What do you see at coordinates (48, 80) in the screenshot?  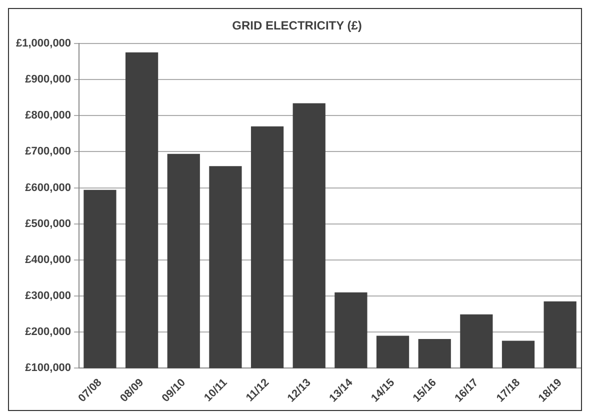 I see `y-tick-label: £900,000` at bounding box center [48, 80].